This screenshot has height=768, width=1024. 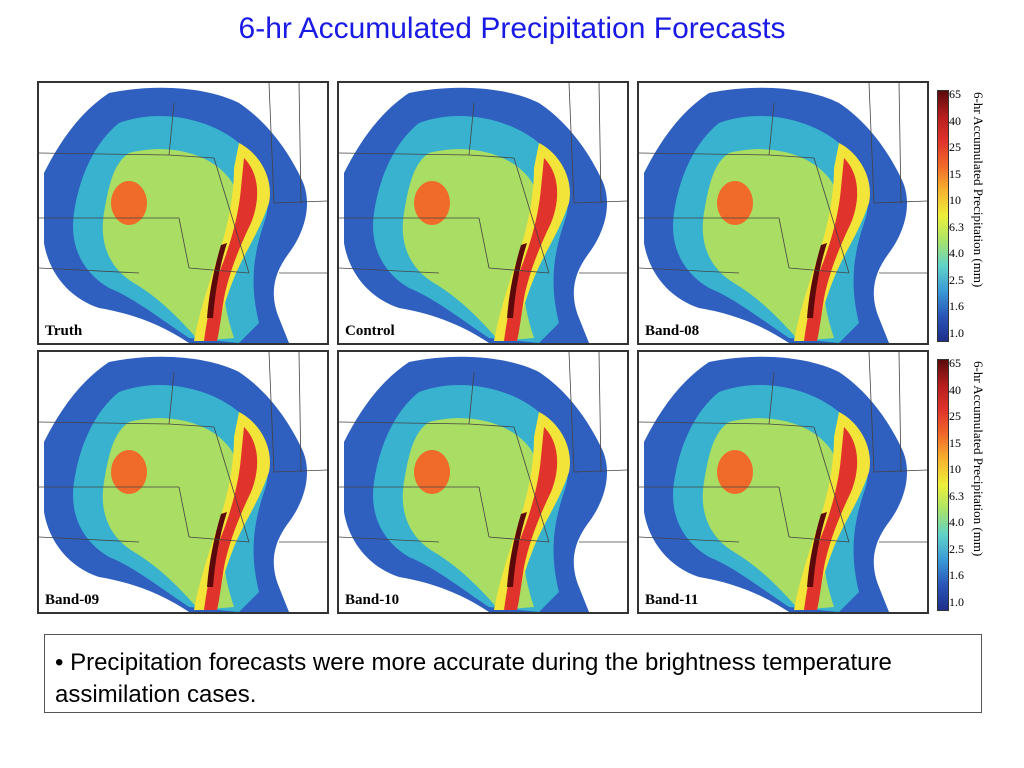 What do you see at coordinates (64, 331) in the screenshot?
I see `panel-label: Truth` at bounding box center [64, 331].